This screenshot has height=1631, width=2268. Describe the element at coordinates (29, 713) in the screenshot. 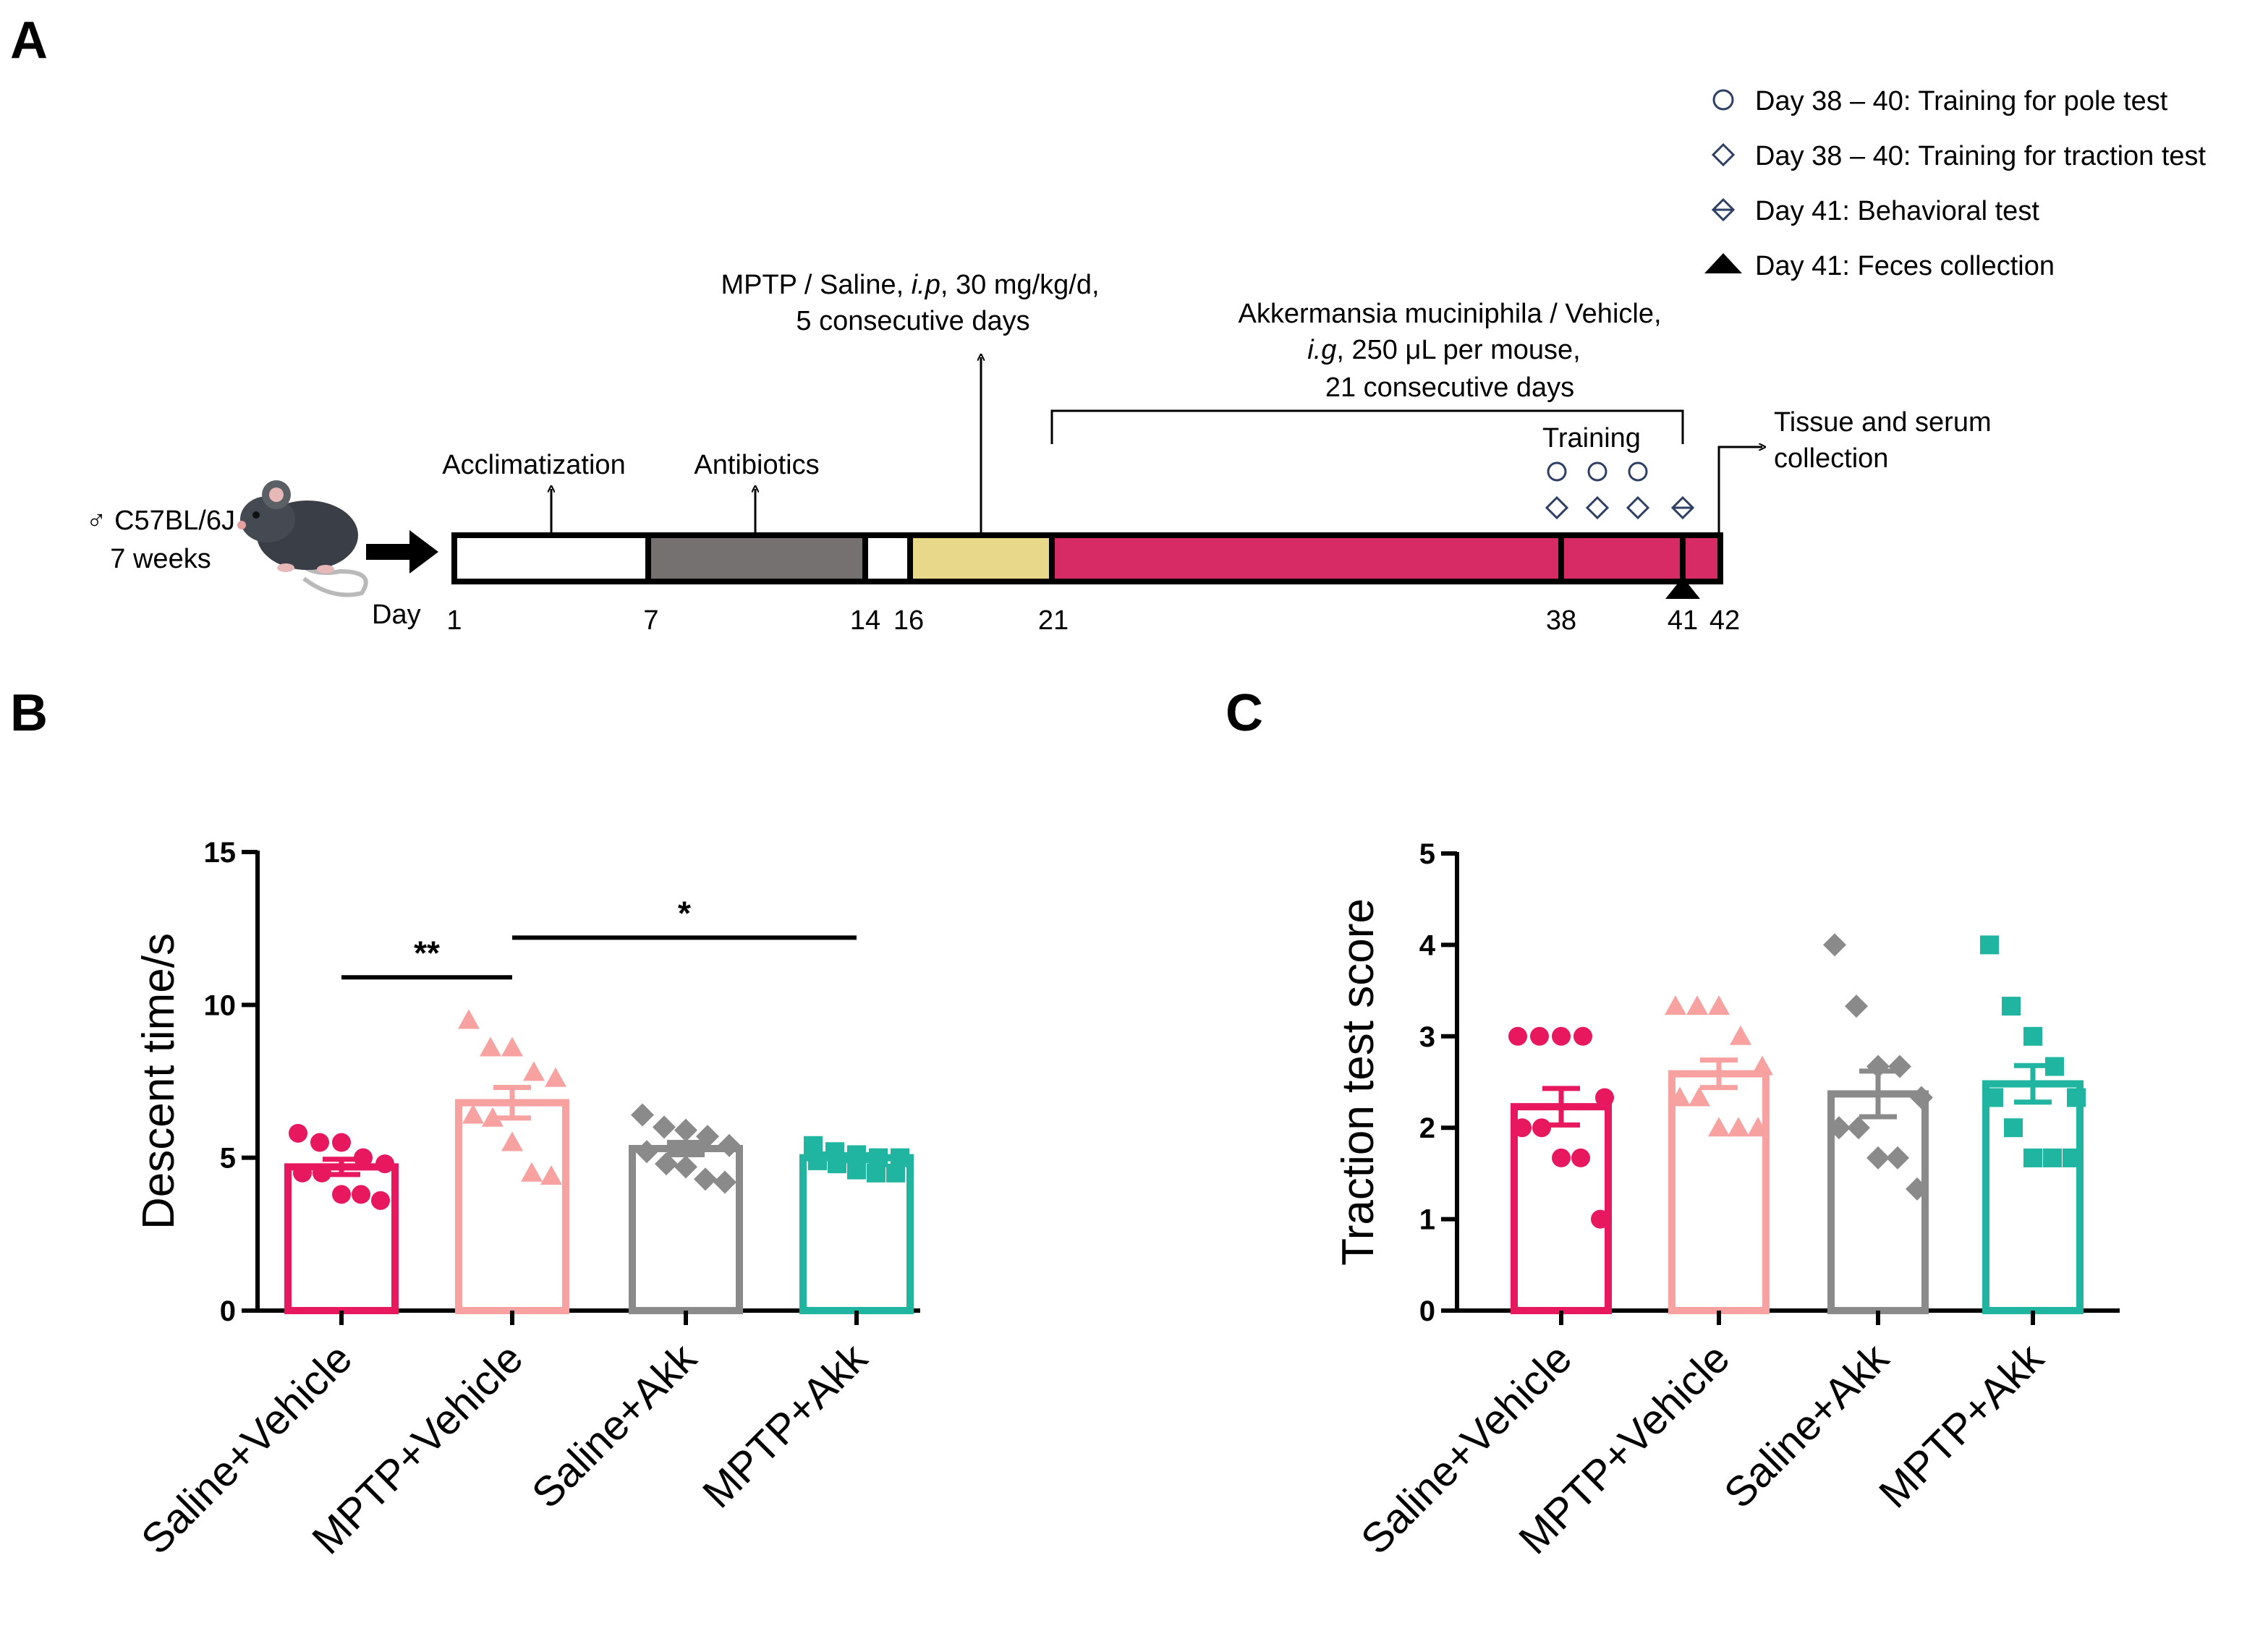

I see `panel-label-b: B` at that location.